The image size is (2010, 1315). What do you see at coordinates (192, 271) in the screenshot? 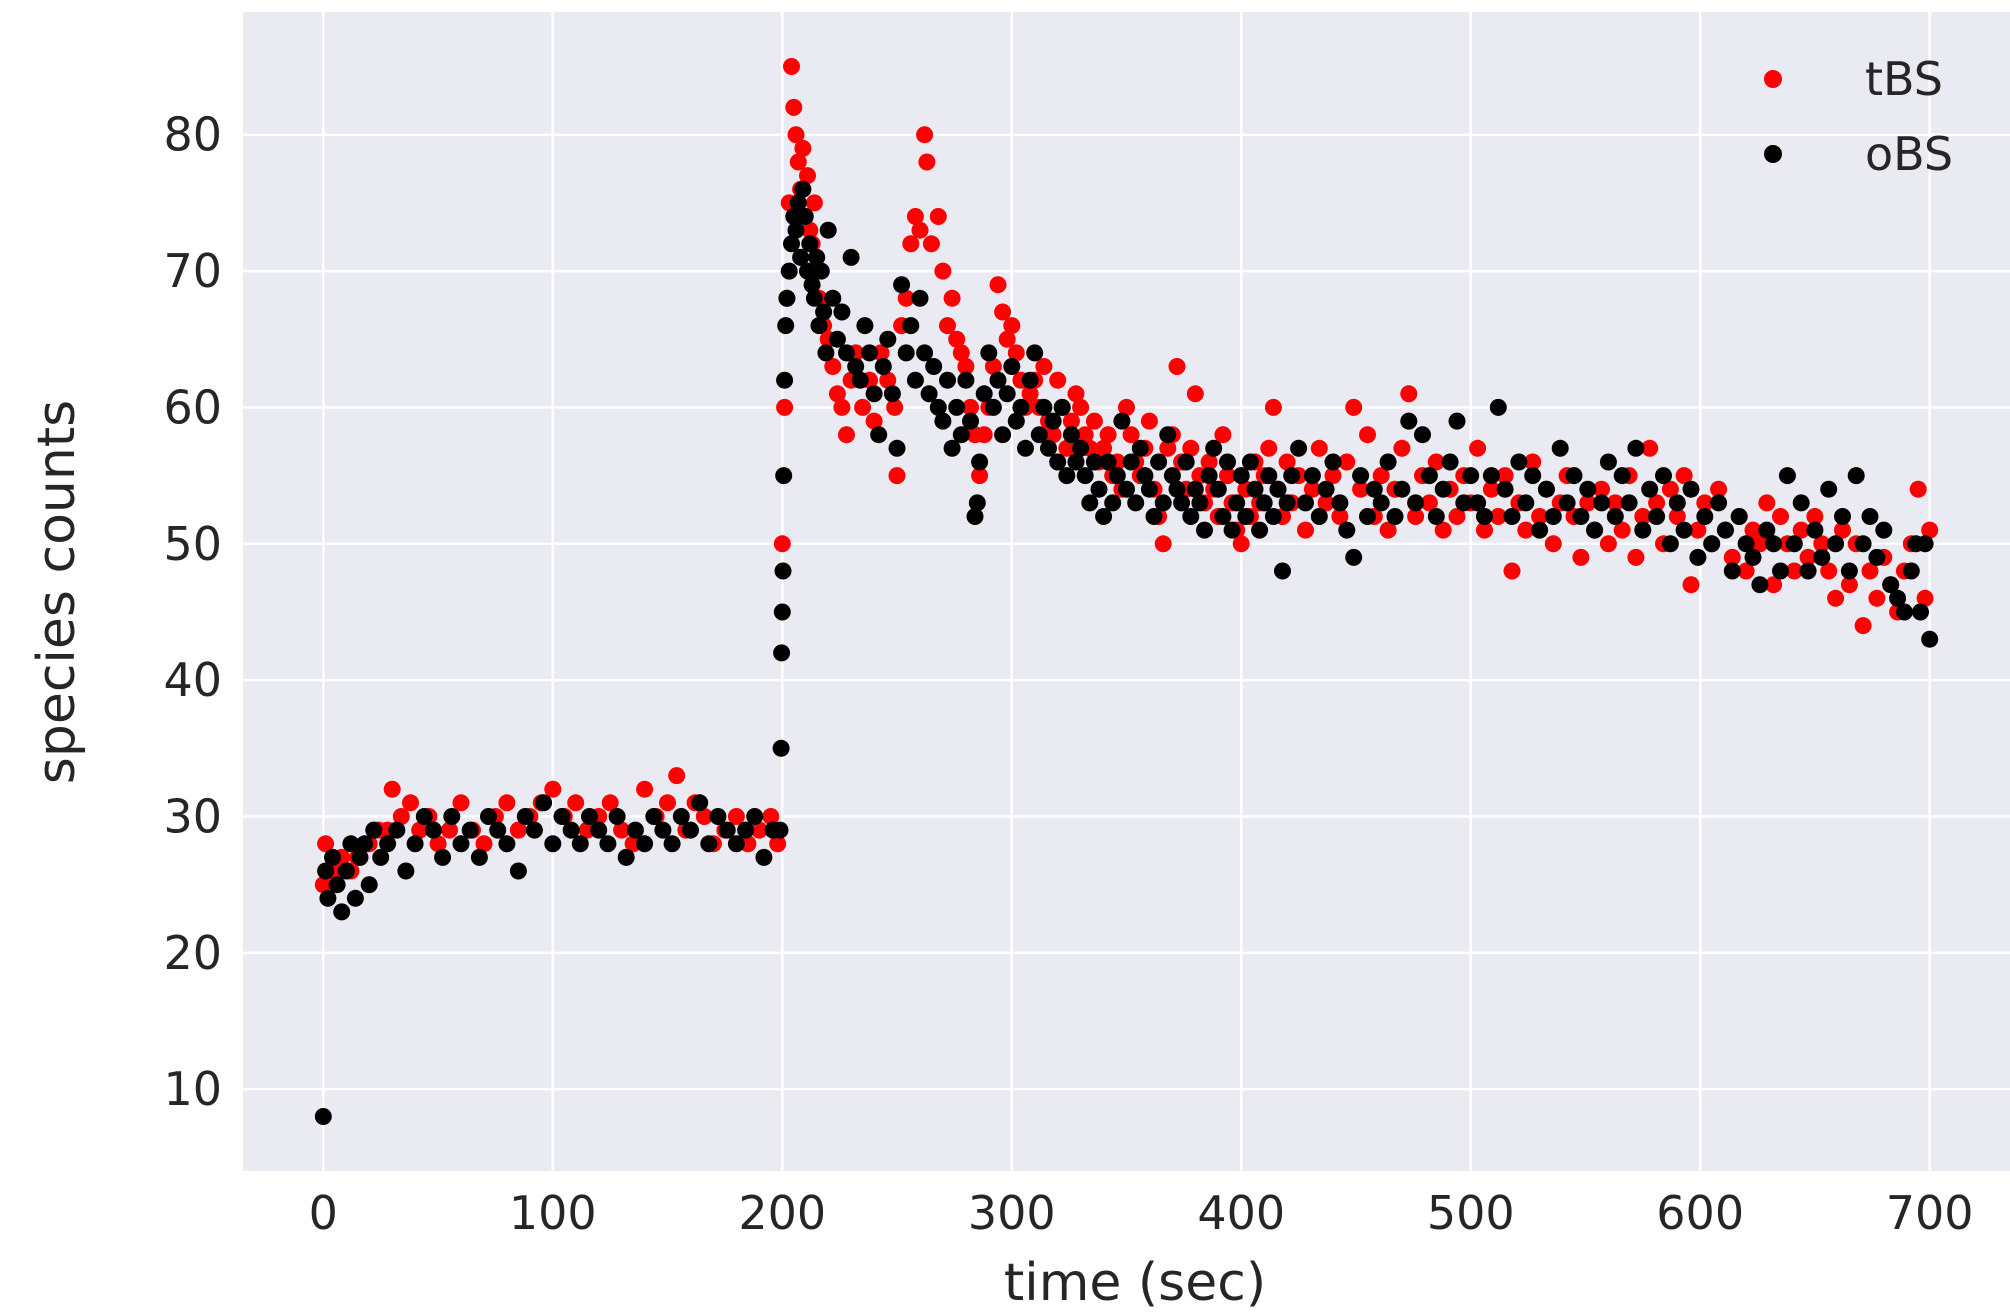
I see `y-tick-label: 70` at bounding box center [192, 271].